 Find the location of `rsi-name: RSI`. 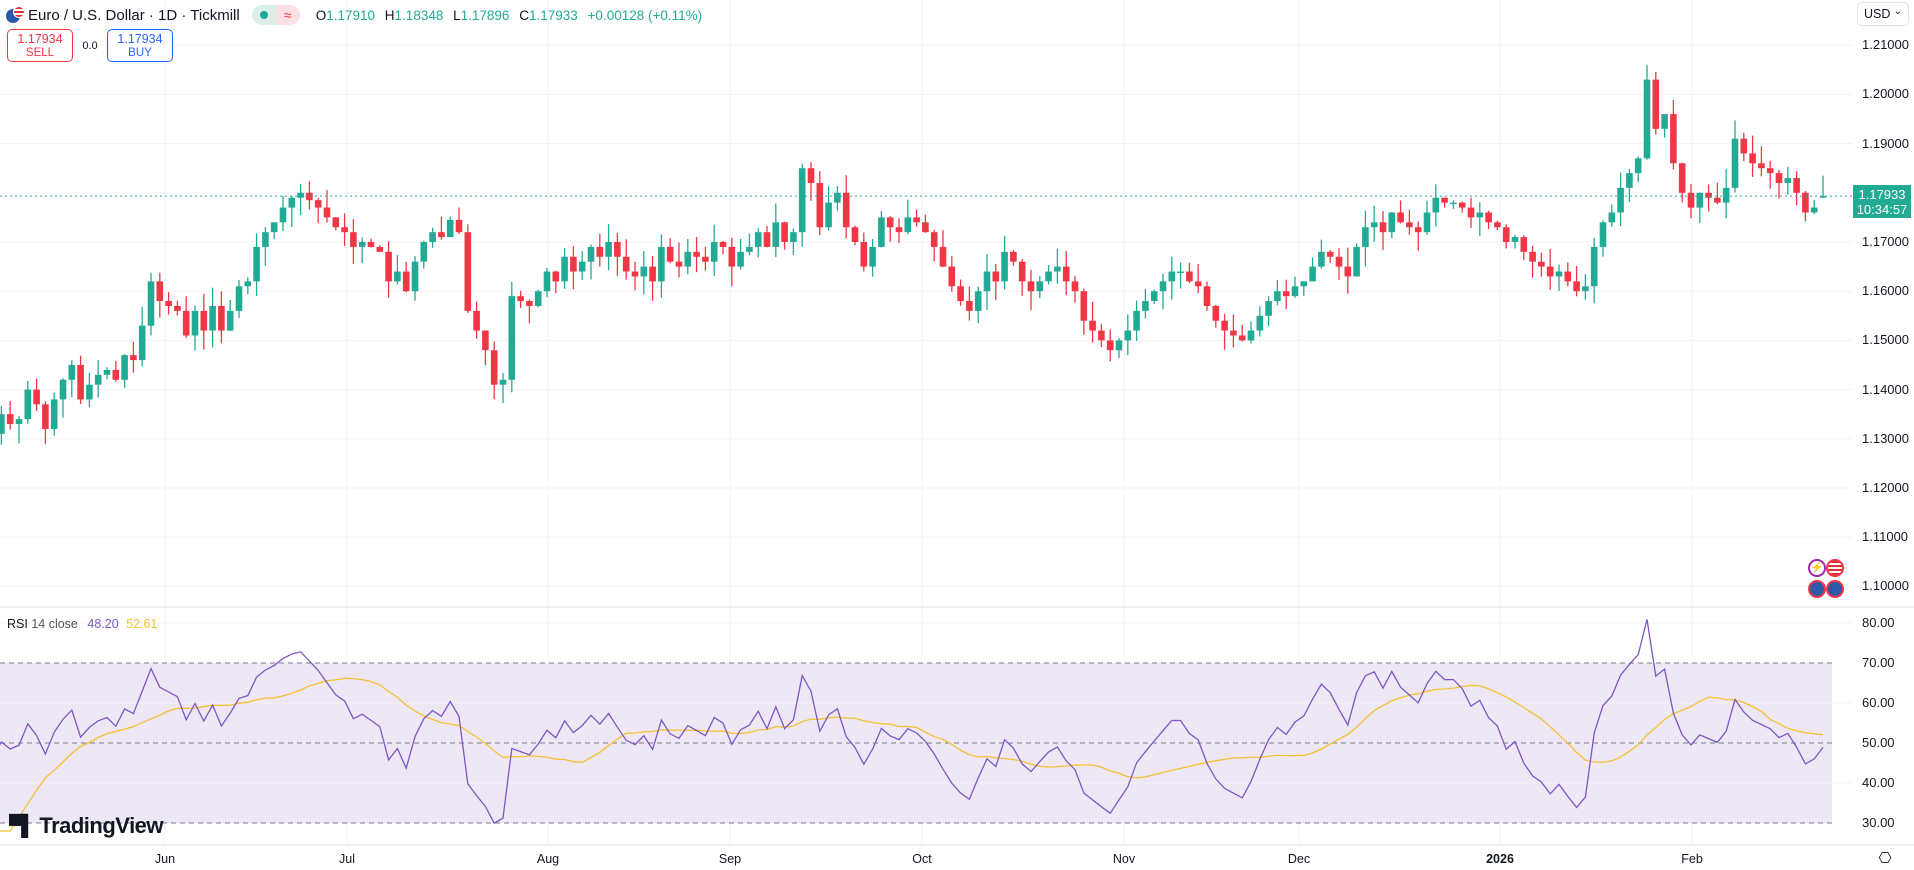

rsi-name: RSI is located at coordinates (17, 624).